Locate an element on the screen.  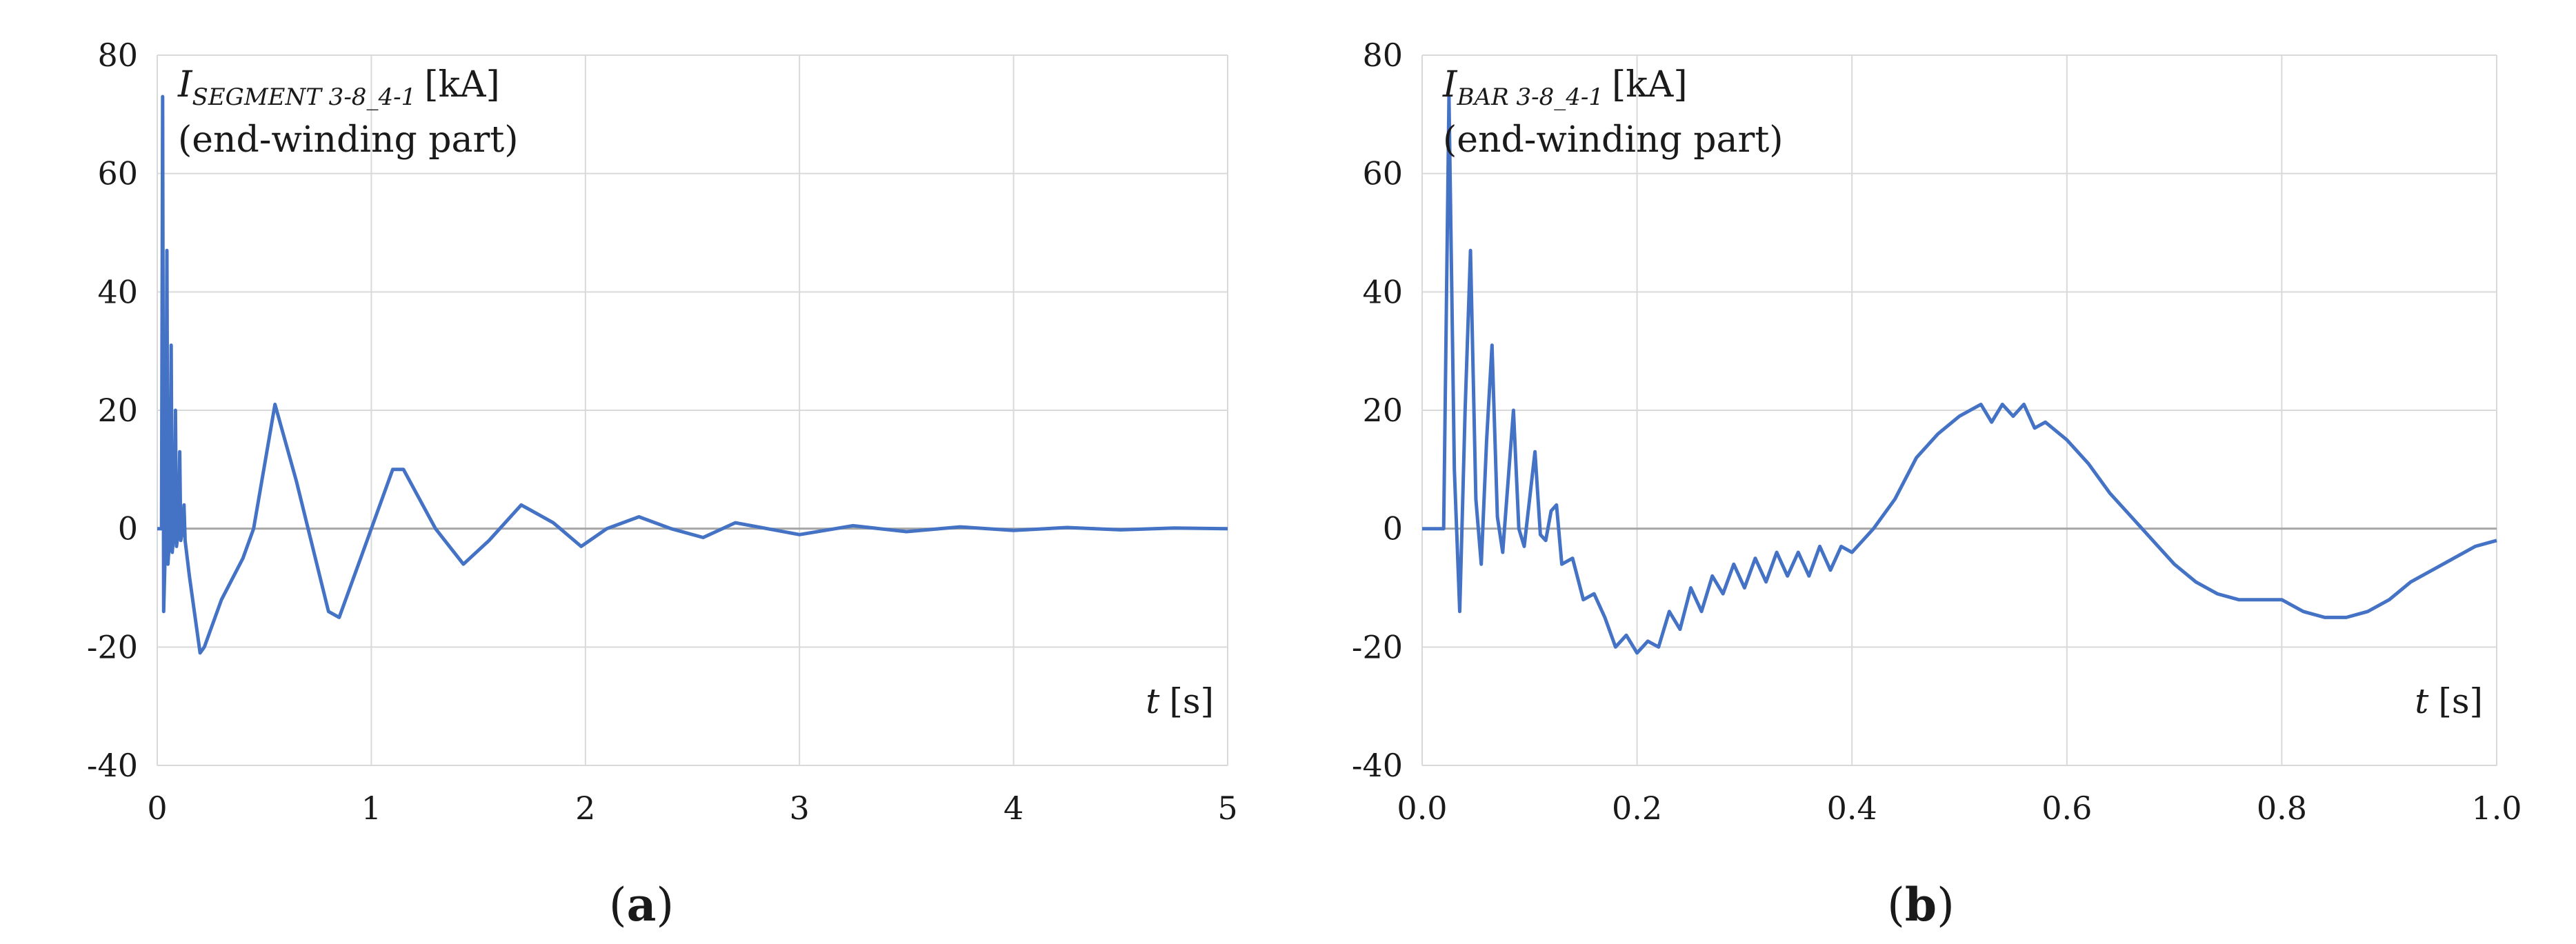
panel-label: (a) is located at coordinates (641, 905).